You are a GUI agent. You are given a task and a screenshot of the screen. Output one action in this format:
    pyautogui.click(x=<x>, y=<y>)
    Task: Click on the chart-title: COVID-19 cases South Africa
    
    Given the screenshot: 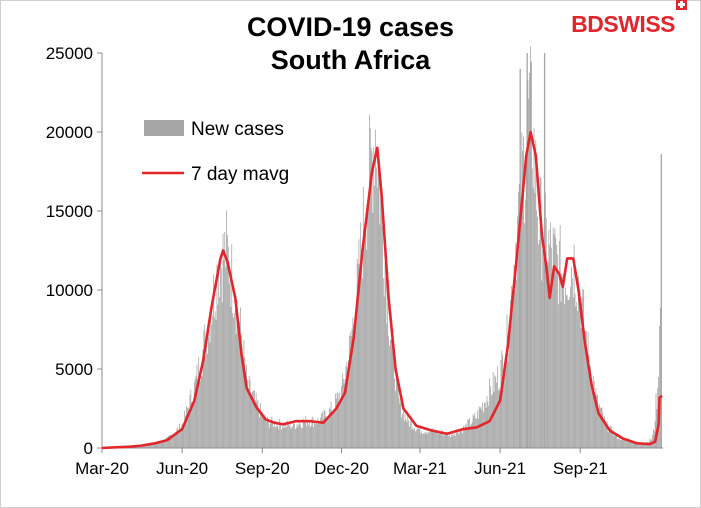 What is the action you would take?
    pyautogui.click(x=350, y=44)
    